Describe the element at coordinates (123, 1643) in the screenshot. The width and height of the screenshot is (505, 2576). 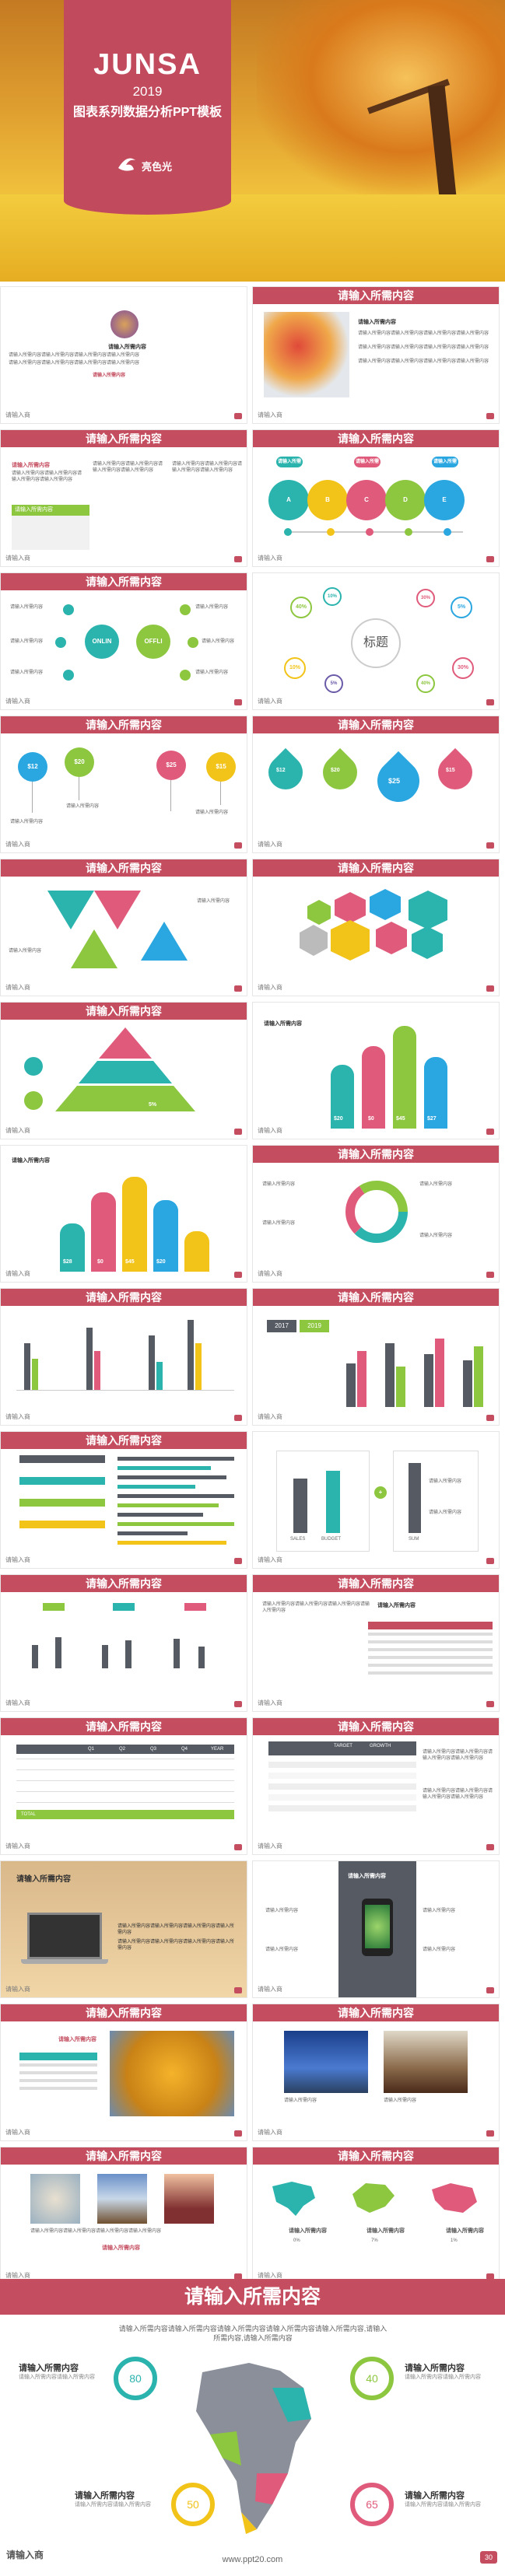
I see `slide-small-charts: 请输入所需内容 请输入商` at that location.